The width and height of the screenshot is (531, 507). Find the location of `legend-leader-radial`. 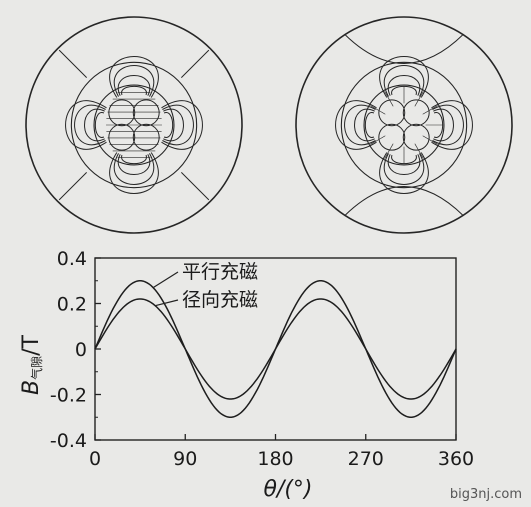

legend-leader-radial is located at coordinates (167, 303).